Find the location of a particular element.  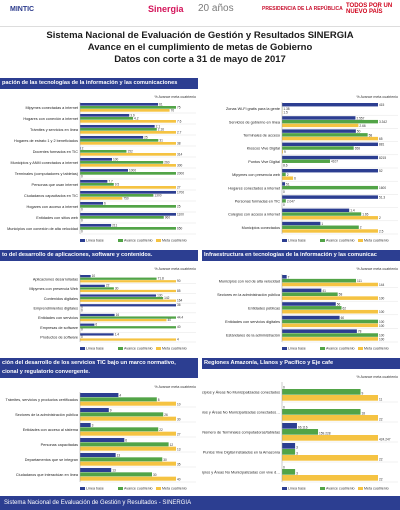

data-label: 51.3 is located at coordinates (382, 198).